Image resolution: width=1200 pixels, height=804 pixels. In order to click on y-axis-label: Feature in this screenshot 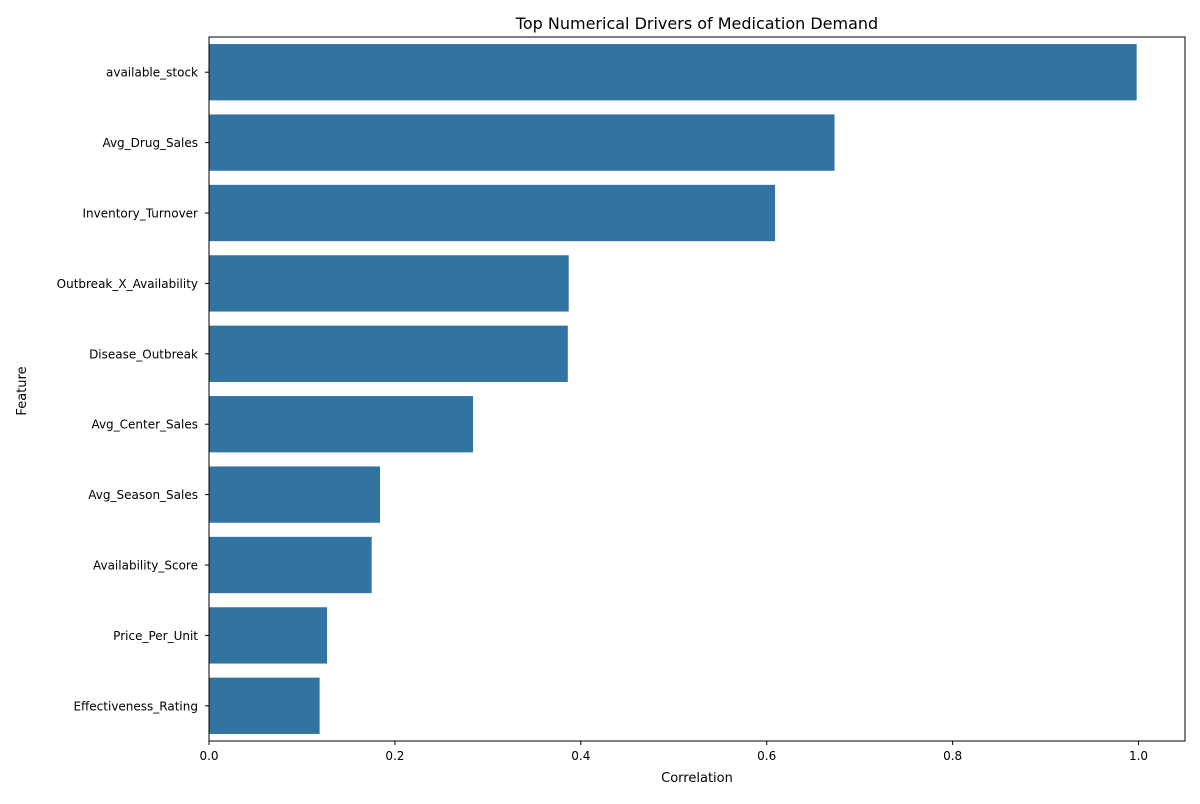, I will do `click(22, 390)`.